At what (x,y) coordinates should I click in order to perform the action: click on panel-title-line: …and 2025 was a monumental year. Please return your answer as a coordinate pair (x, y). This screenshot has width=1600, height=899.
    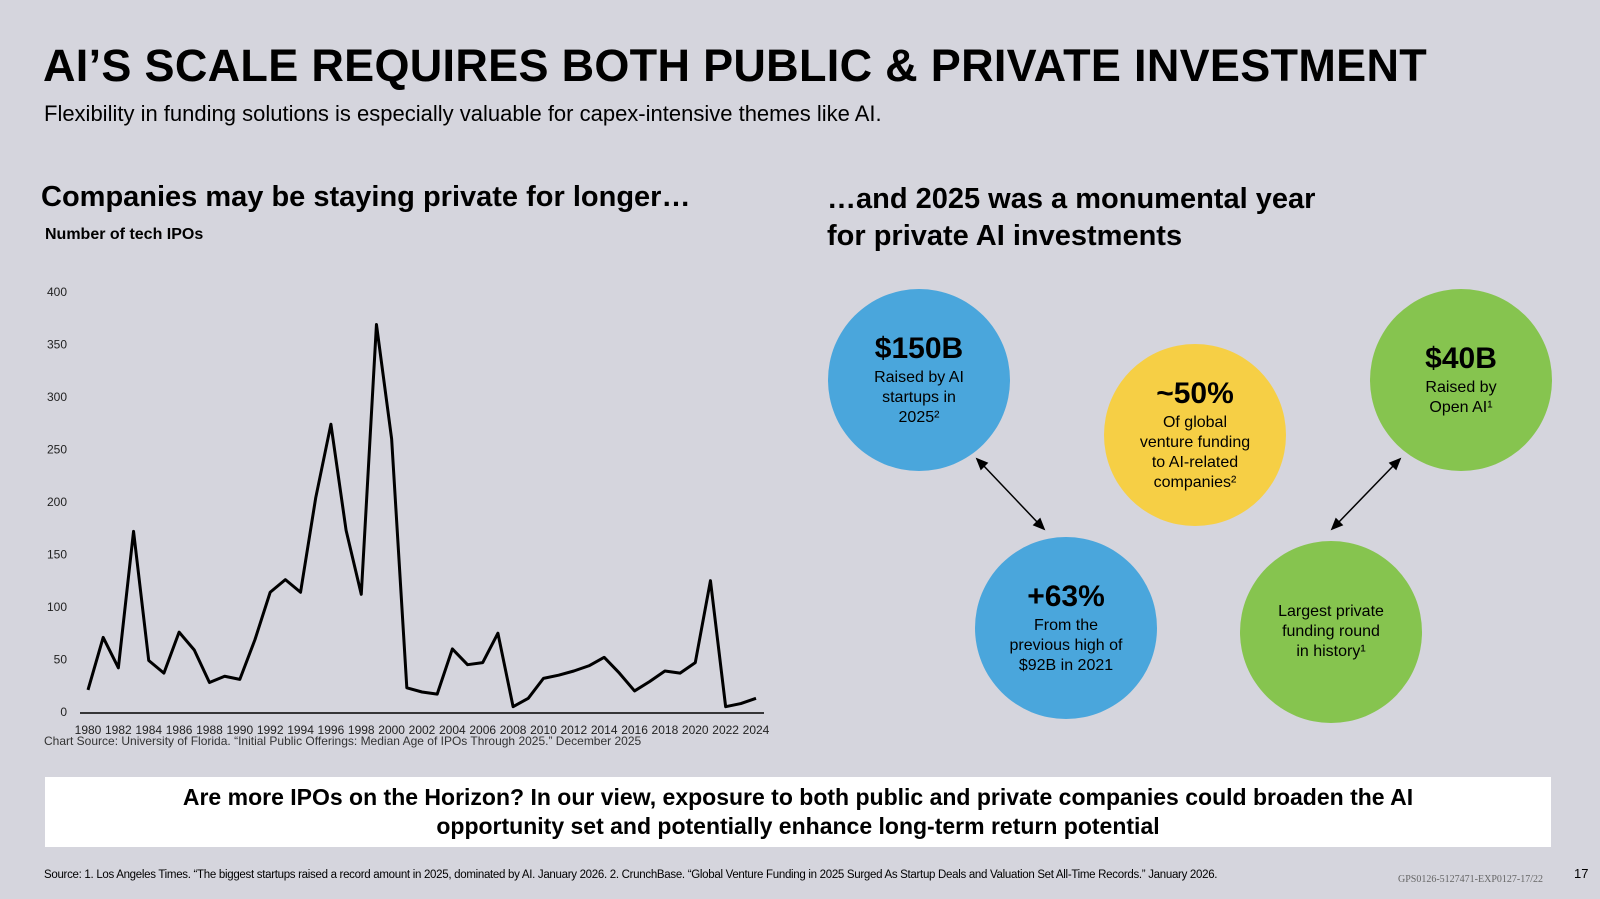
    Looking at the image, I should click on (1071, 199).